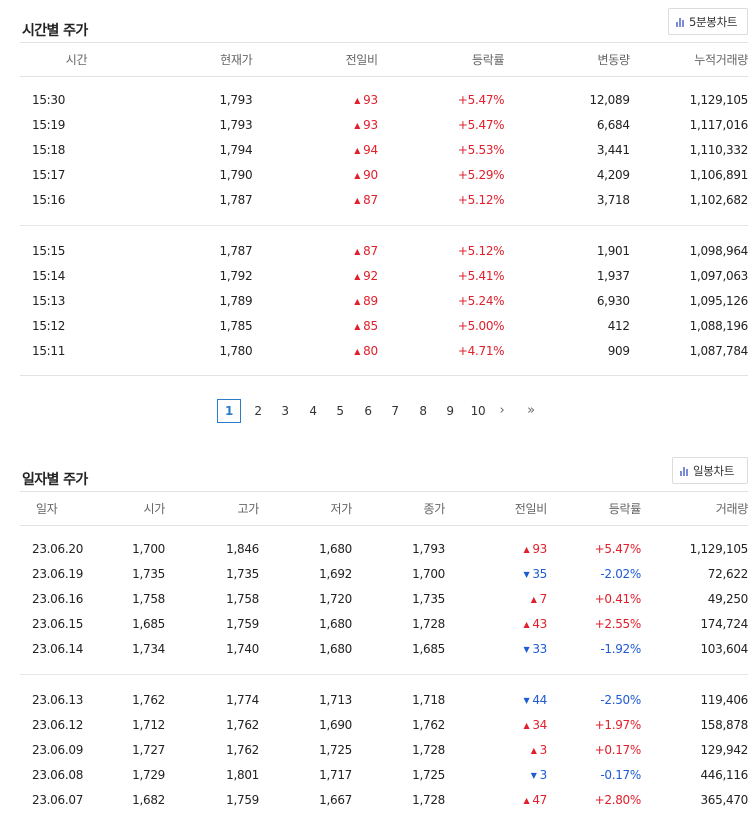  I want to click on change-value: 87, so click(370, 251).